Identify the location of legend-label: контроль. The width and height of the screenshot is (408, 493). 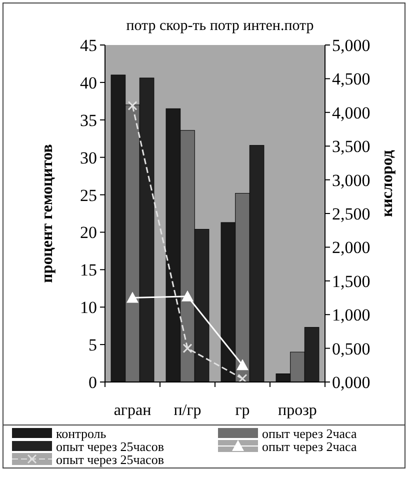
(81, 433).